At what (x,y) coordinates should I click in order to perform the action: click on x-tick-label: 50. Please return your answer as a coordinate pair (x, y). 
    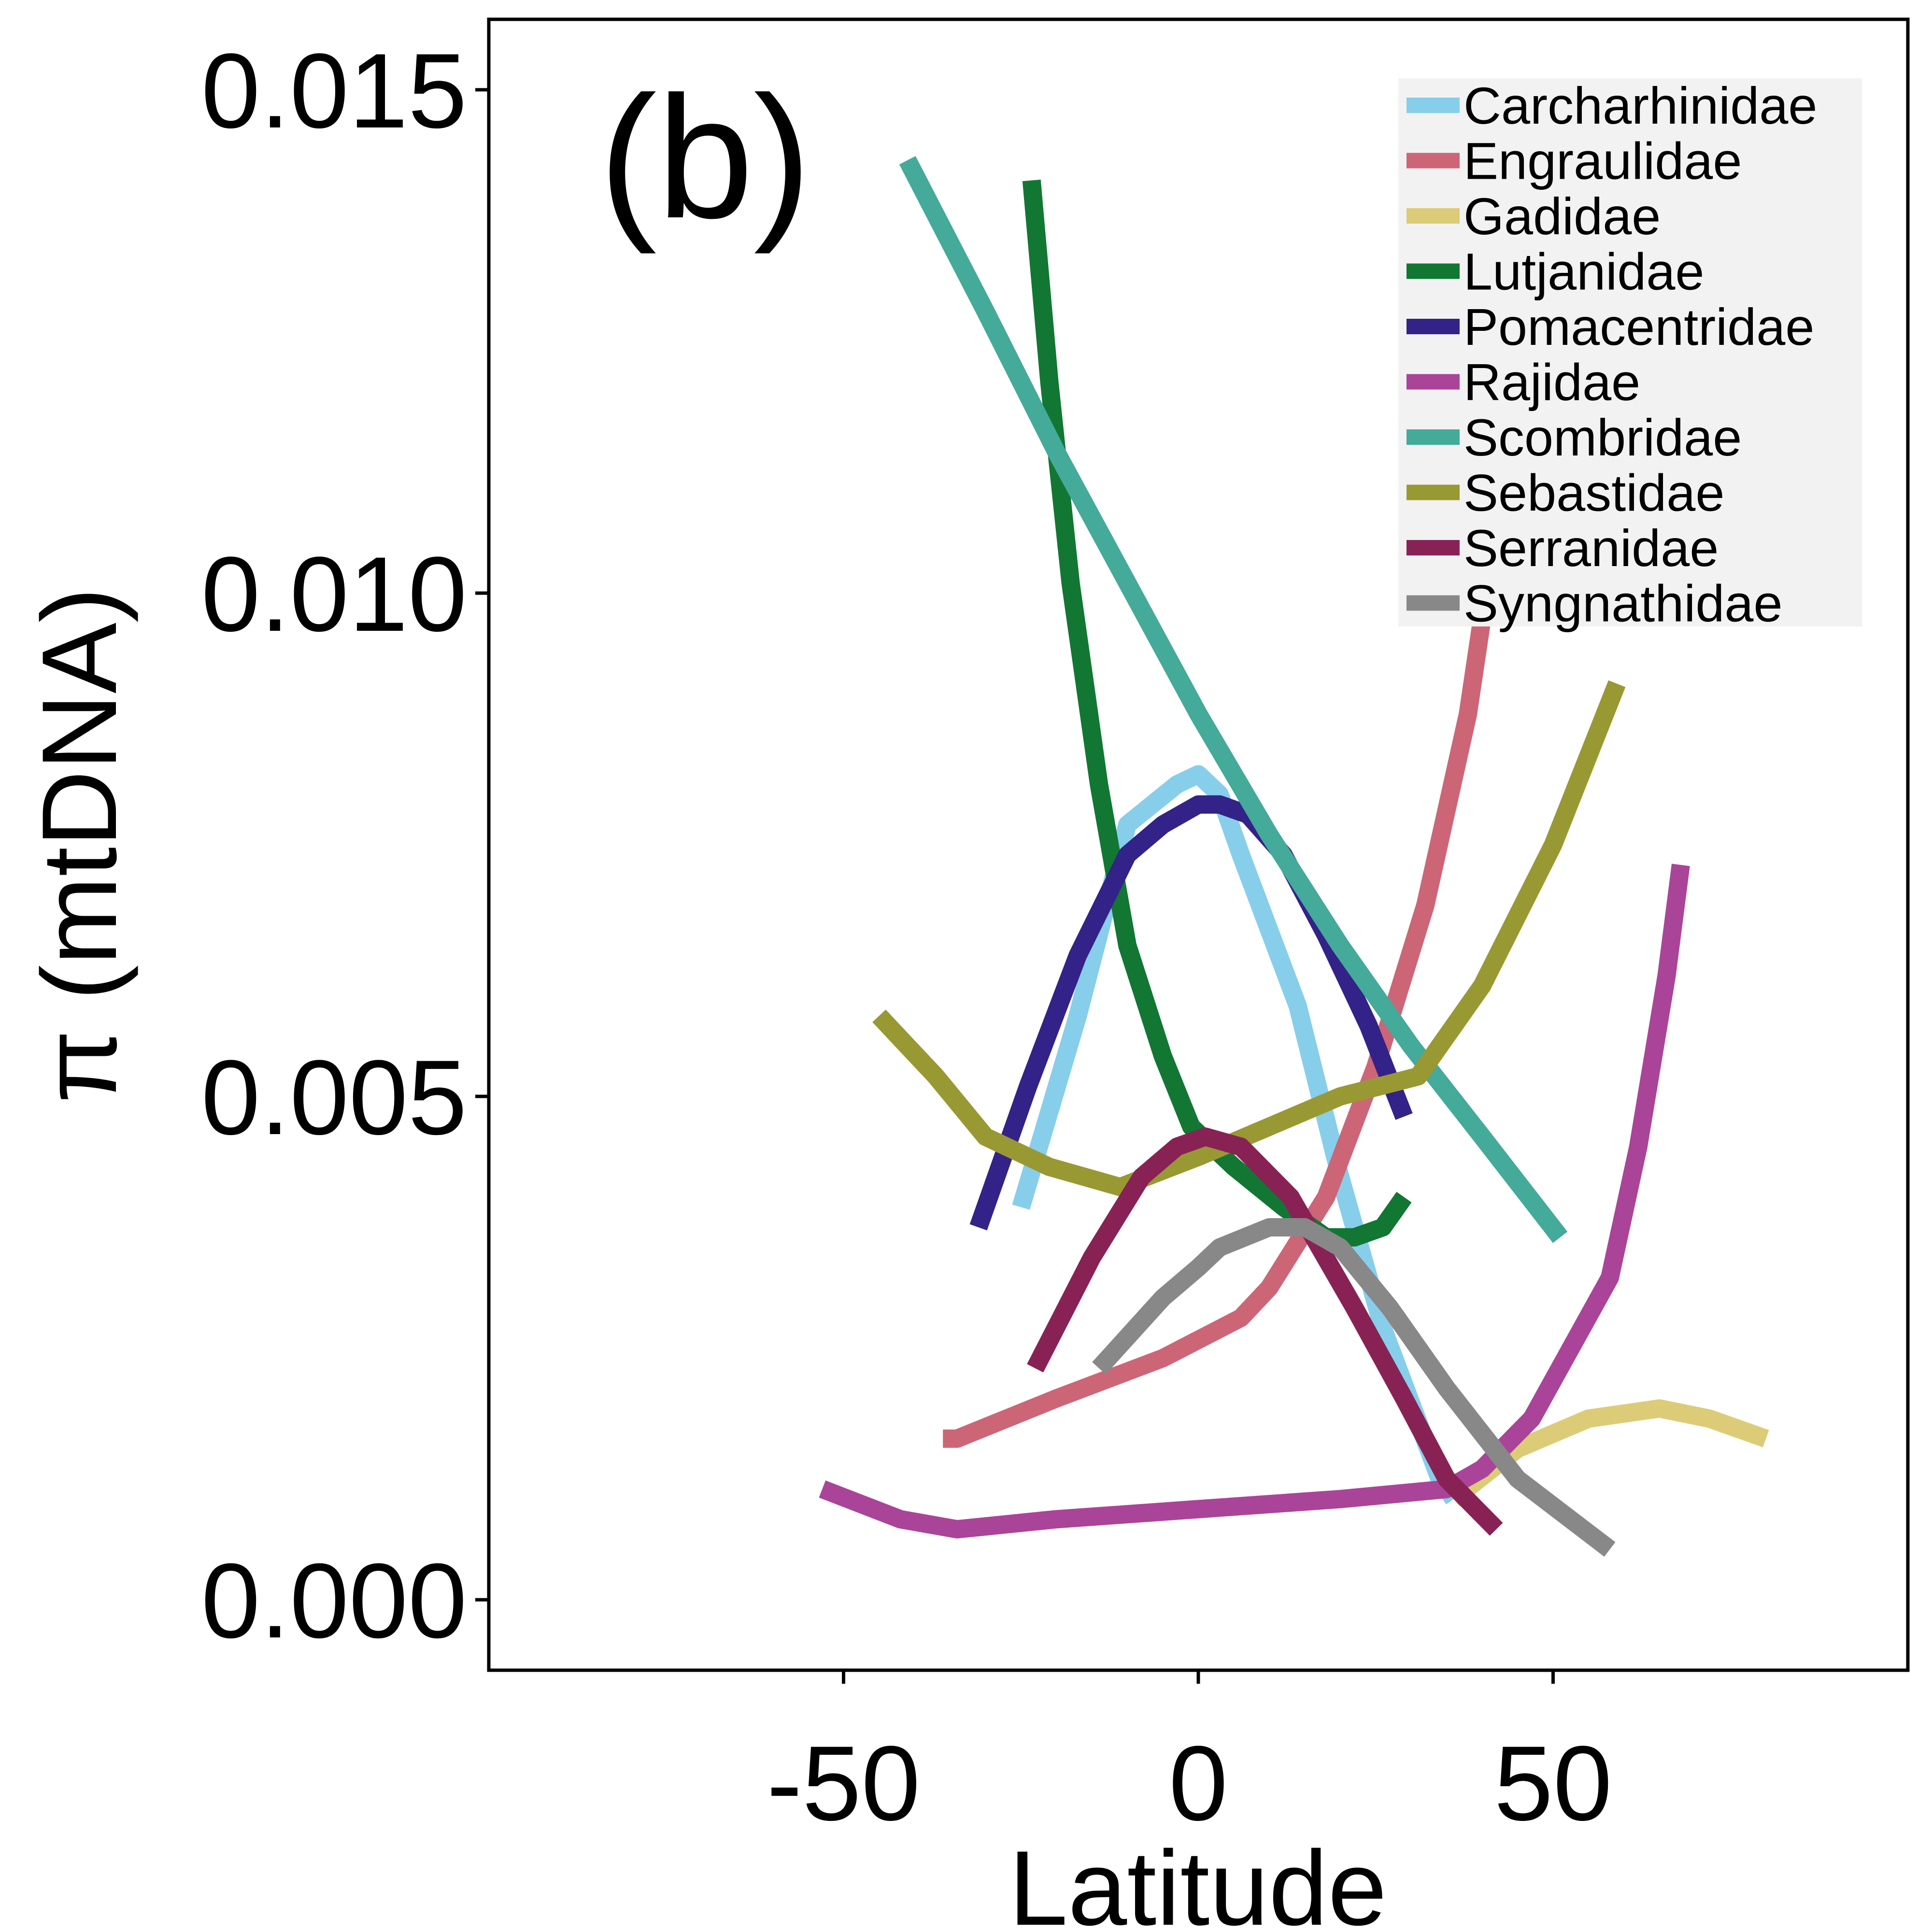
    Looking at the image, I should click on (1553, 1783).